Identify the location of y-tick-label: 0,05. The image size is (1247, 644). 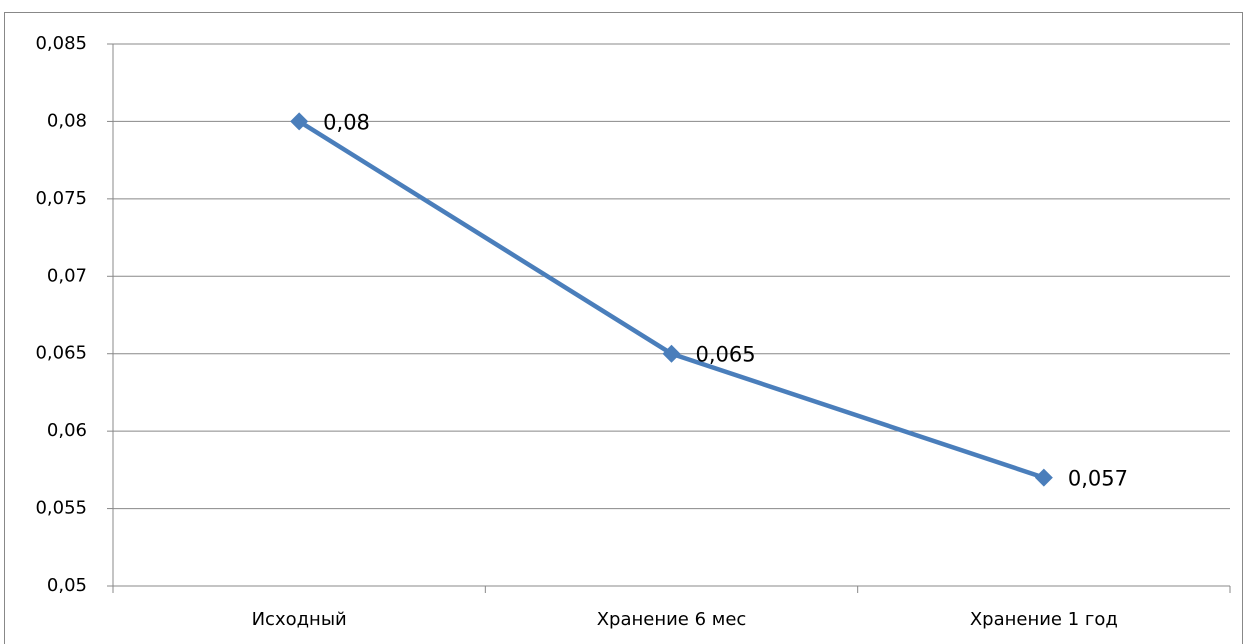
(67, 585).